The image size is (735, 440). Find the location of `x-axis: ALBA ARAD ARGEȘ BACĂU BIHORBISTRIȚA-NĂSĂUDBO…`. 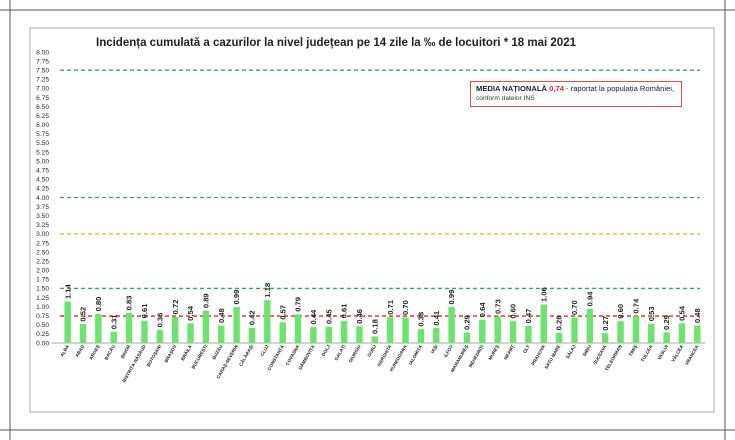

x-axis: ALBA ARAD ARGEȘ BACĂU BIHORBISTRIȚA-NĂSĂUDBO… is located at coordinates (379, 363).